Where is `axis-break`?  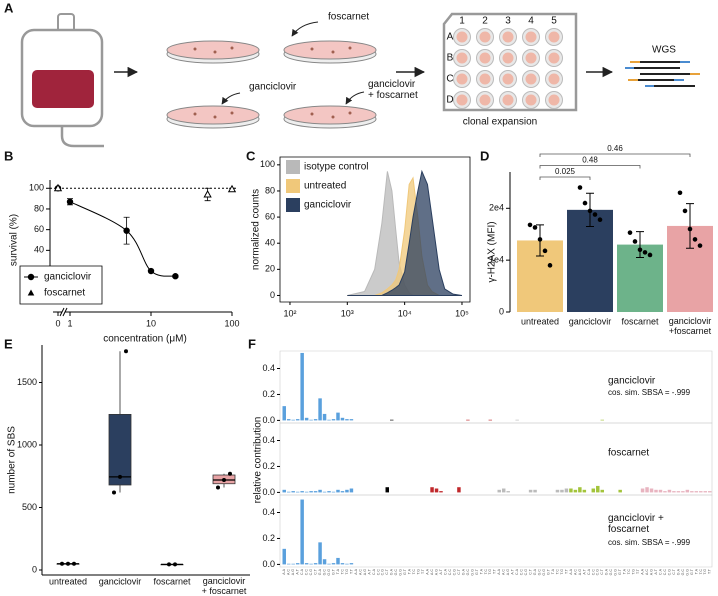 axis-break is located at coordinates (62, 312).